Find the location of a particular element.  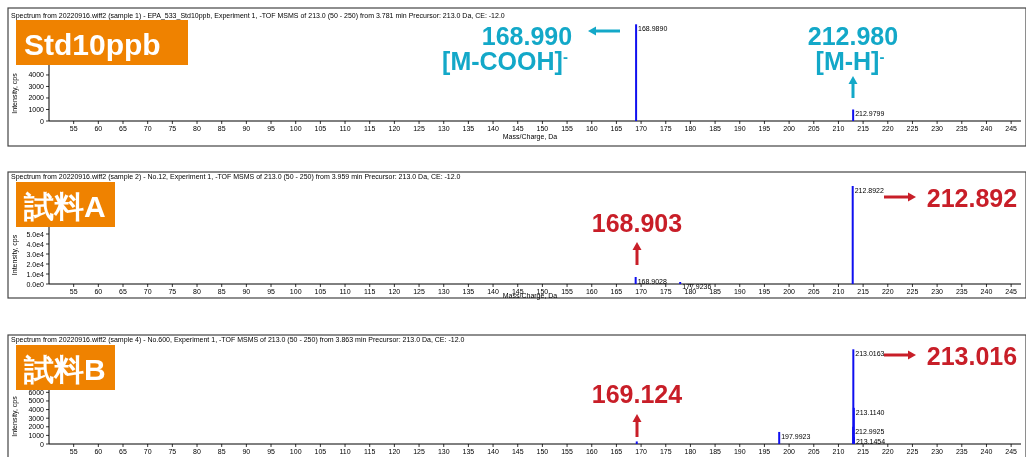

chart-subtitle: 試料B is located at coordinates (64, 369).